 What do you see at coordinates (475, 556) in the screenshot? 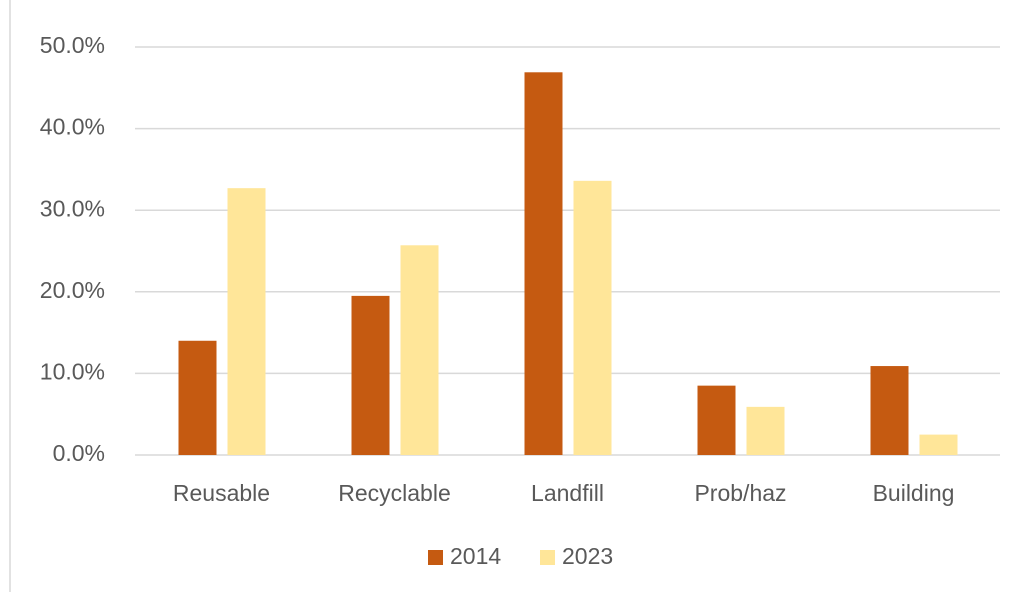
I see `legend-label: 2014` at bounding box center [475, 556].